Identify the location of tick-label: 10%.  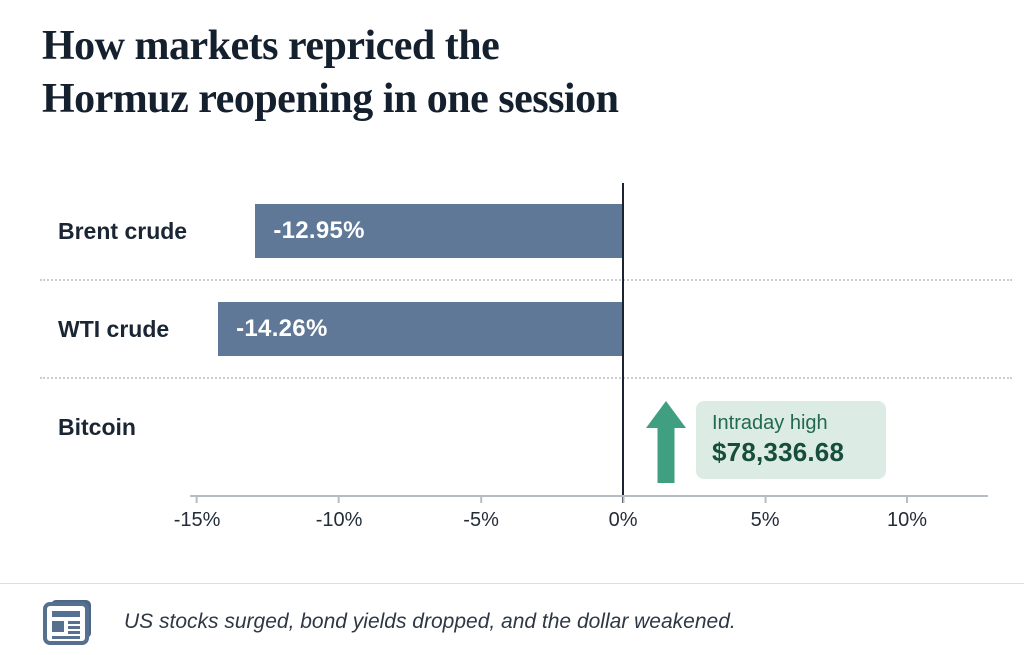
(907, 520).